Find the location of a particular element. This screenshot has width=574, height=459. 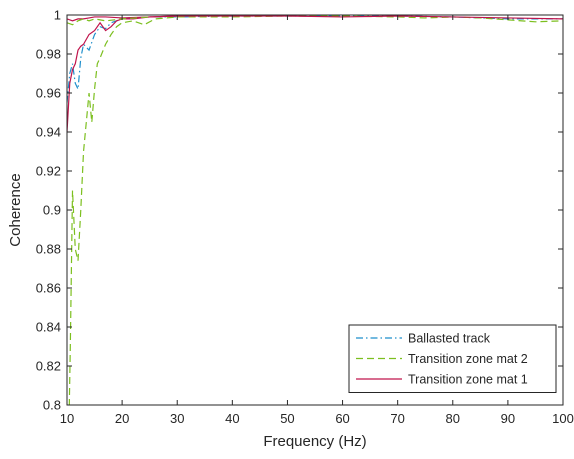

y-tick-label: 0.86 is located at coordinates (48, 288).